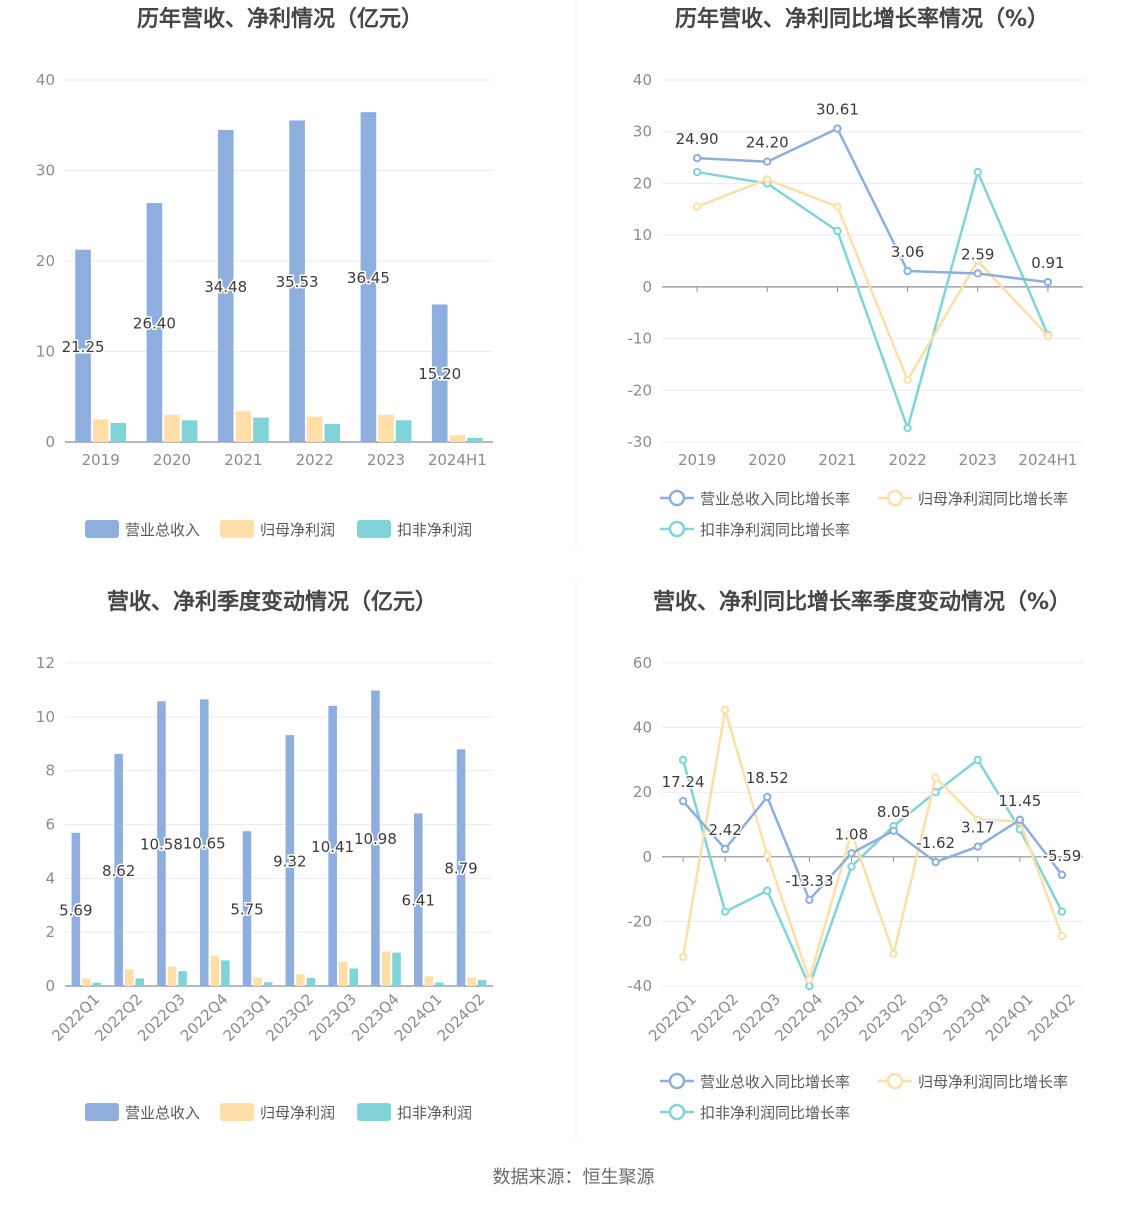 The height and width of the screenshot is (1206, 1147). Describe the element at coordinates (642, 132) in the screenshot. I see `y-tick-label: 30` at that location.